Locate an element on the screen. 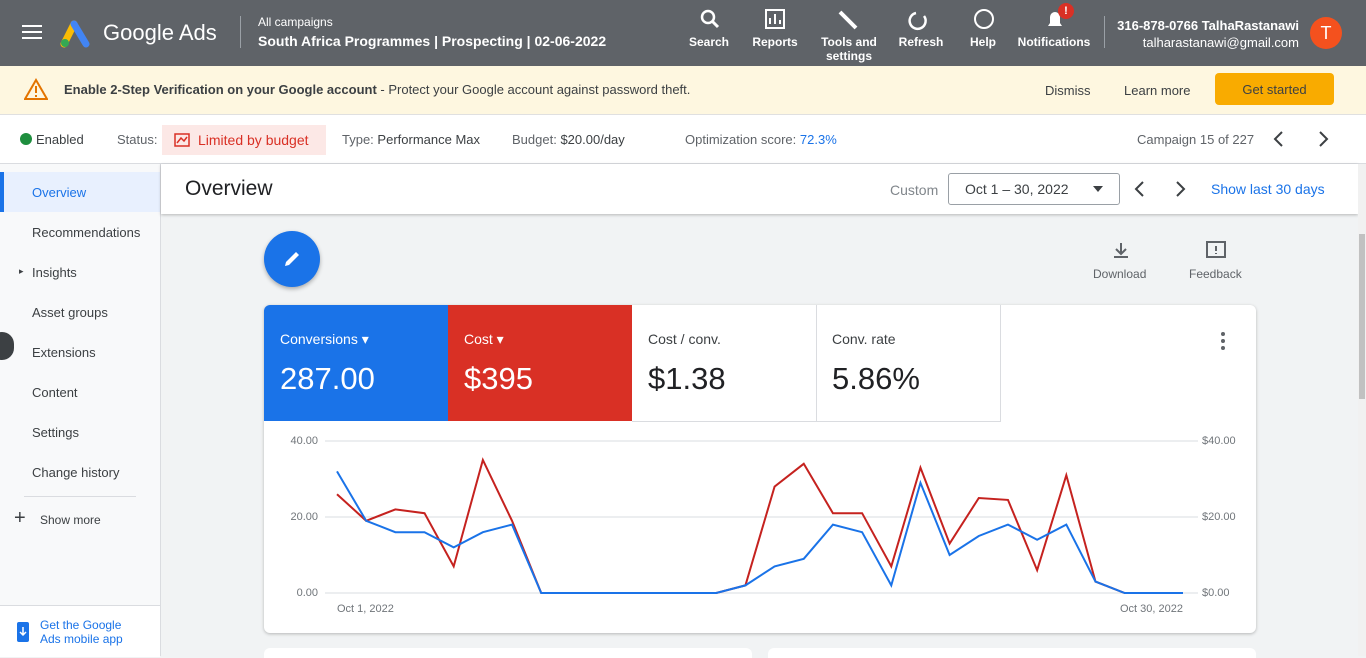  nav-help: Help is located at coordinates (982, 42).